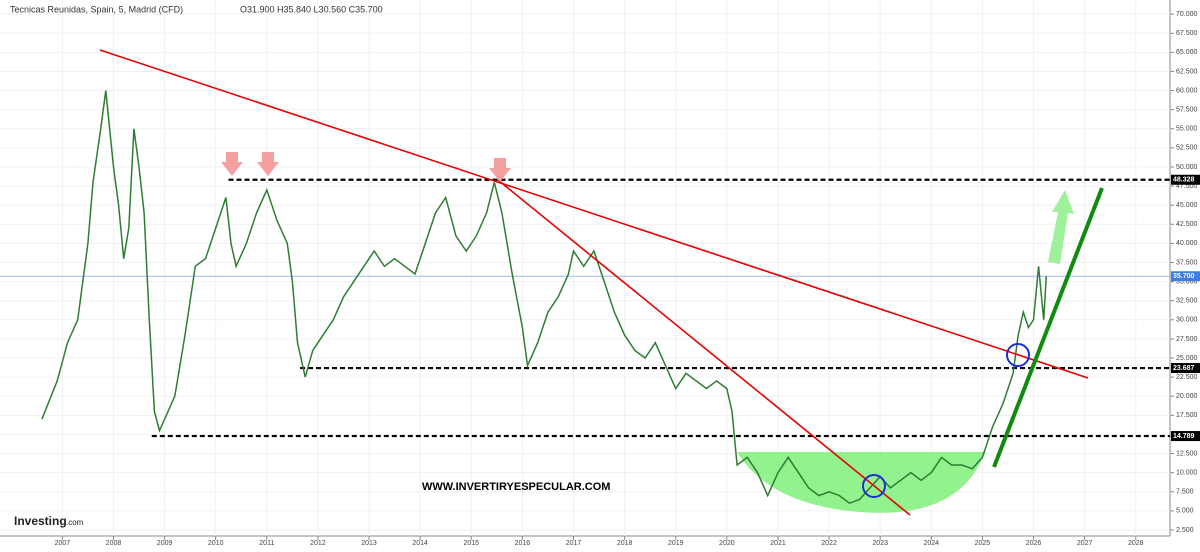 This screenshot has height=552, width=1200. Describe the element at coordinates (114, 543) in the screenshot. I see `x-tick-label: 2008` at that location.